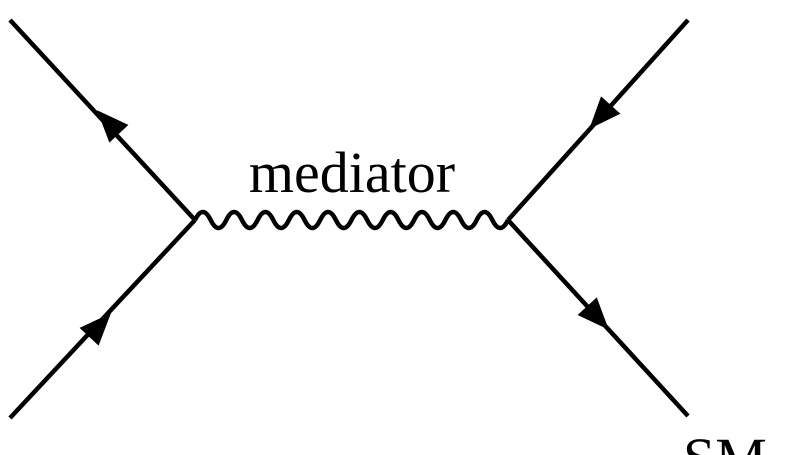 The width and height of the screenshot is (808, 455). Describe the element at coordinates (351, 220) in the screenshot. I see `mediator-propagator` at that location.